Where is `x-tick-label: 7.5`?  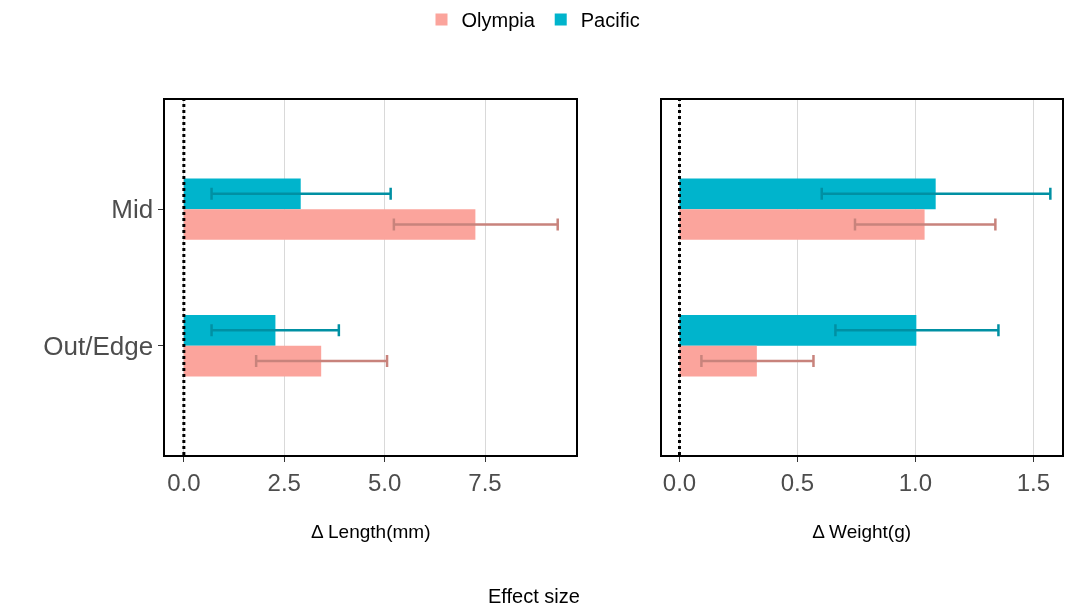
x-tick-label: 7.5 is located at coordinates (485, 482).